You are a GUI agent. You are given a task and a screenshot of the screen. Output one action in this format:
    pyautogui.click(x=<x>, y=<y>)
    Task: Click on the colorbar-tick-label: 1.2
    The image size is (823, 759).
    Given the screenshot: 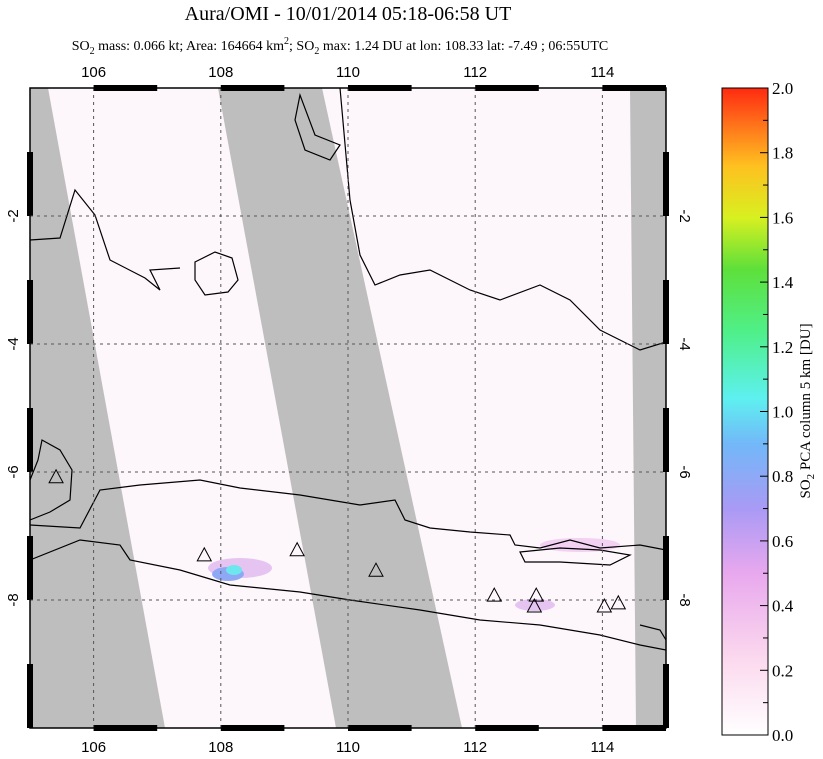 What is the action you would take?
    pyautogui.click(x=782, y=347)
    